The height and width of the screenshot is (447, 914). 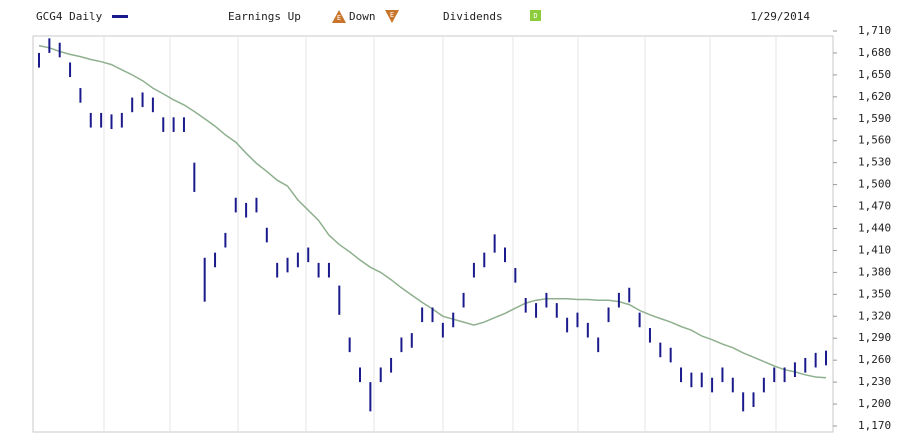 What do you see at coordinates (874, 30) in the screenshot?
I see `y-tick-label: 1,710` at bounding box center [874, 30].